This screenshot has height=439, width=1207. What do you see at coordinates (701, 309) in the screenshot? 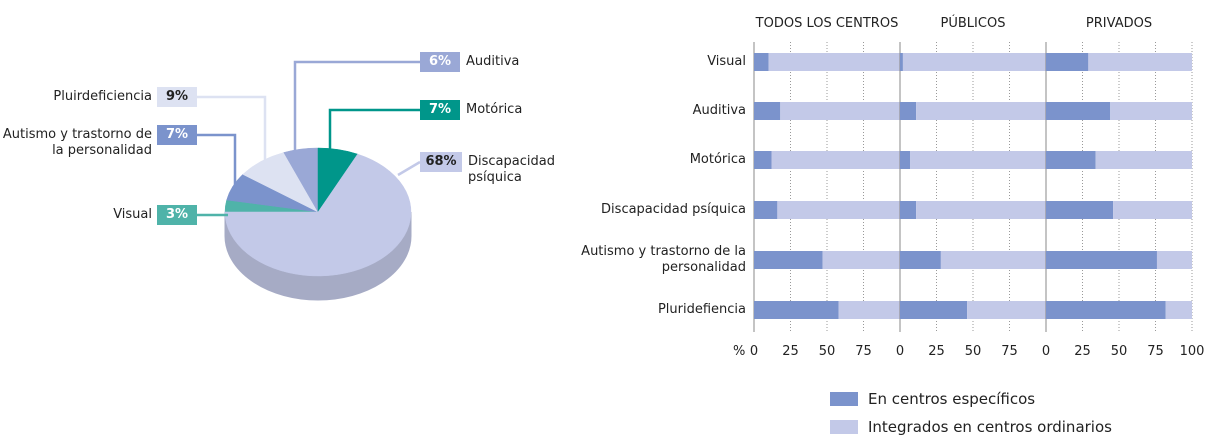
I see `category-label: Pluridefiencia` at bounding box center [701, 309].